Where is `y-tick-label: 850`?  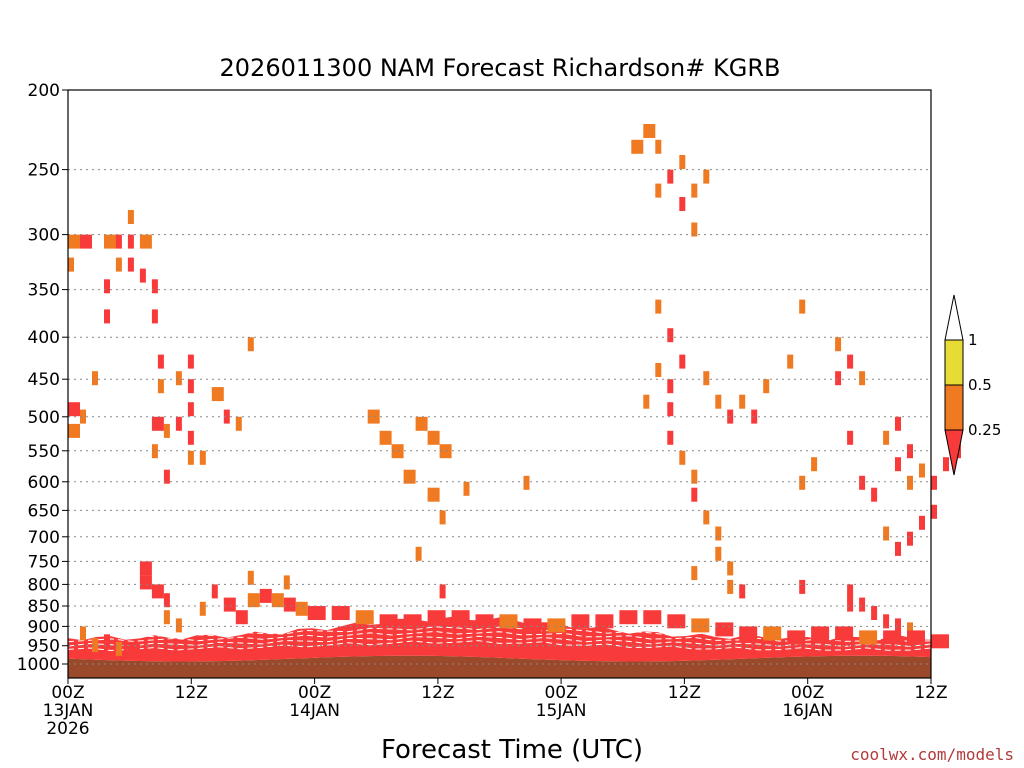 y-tick-label: 850 is located at coordinates (44, 607).